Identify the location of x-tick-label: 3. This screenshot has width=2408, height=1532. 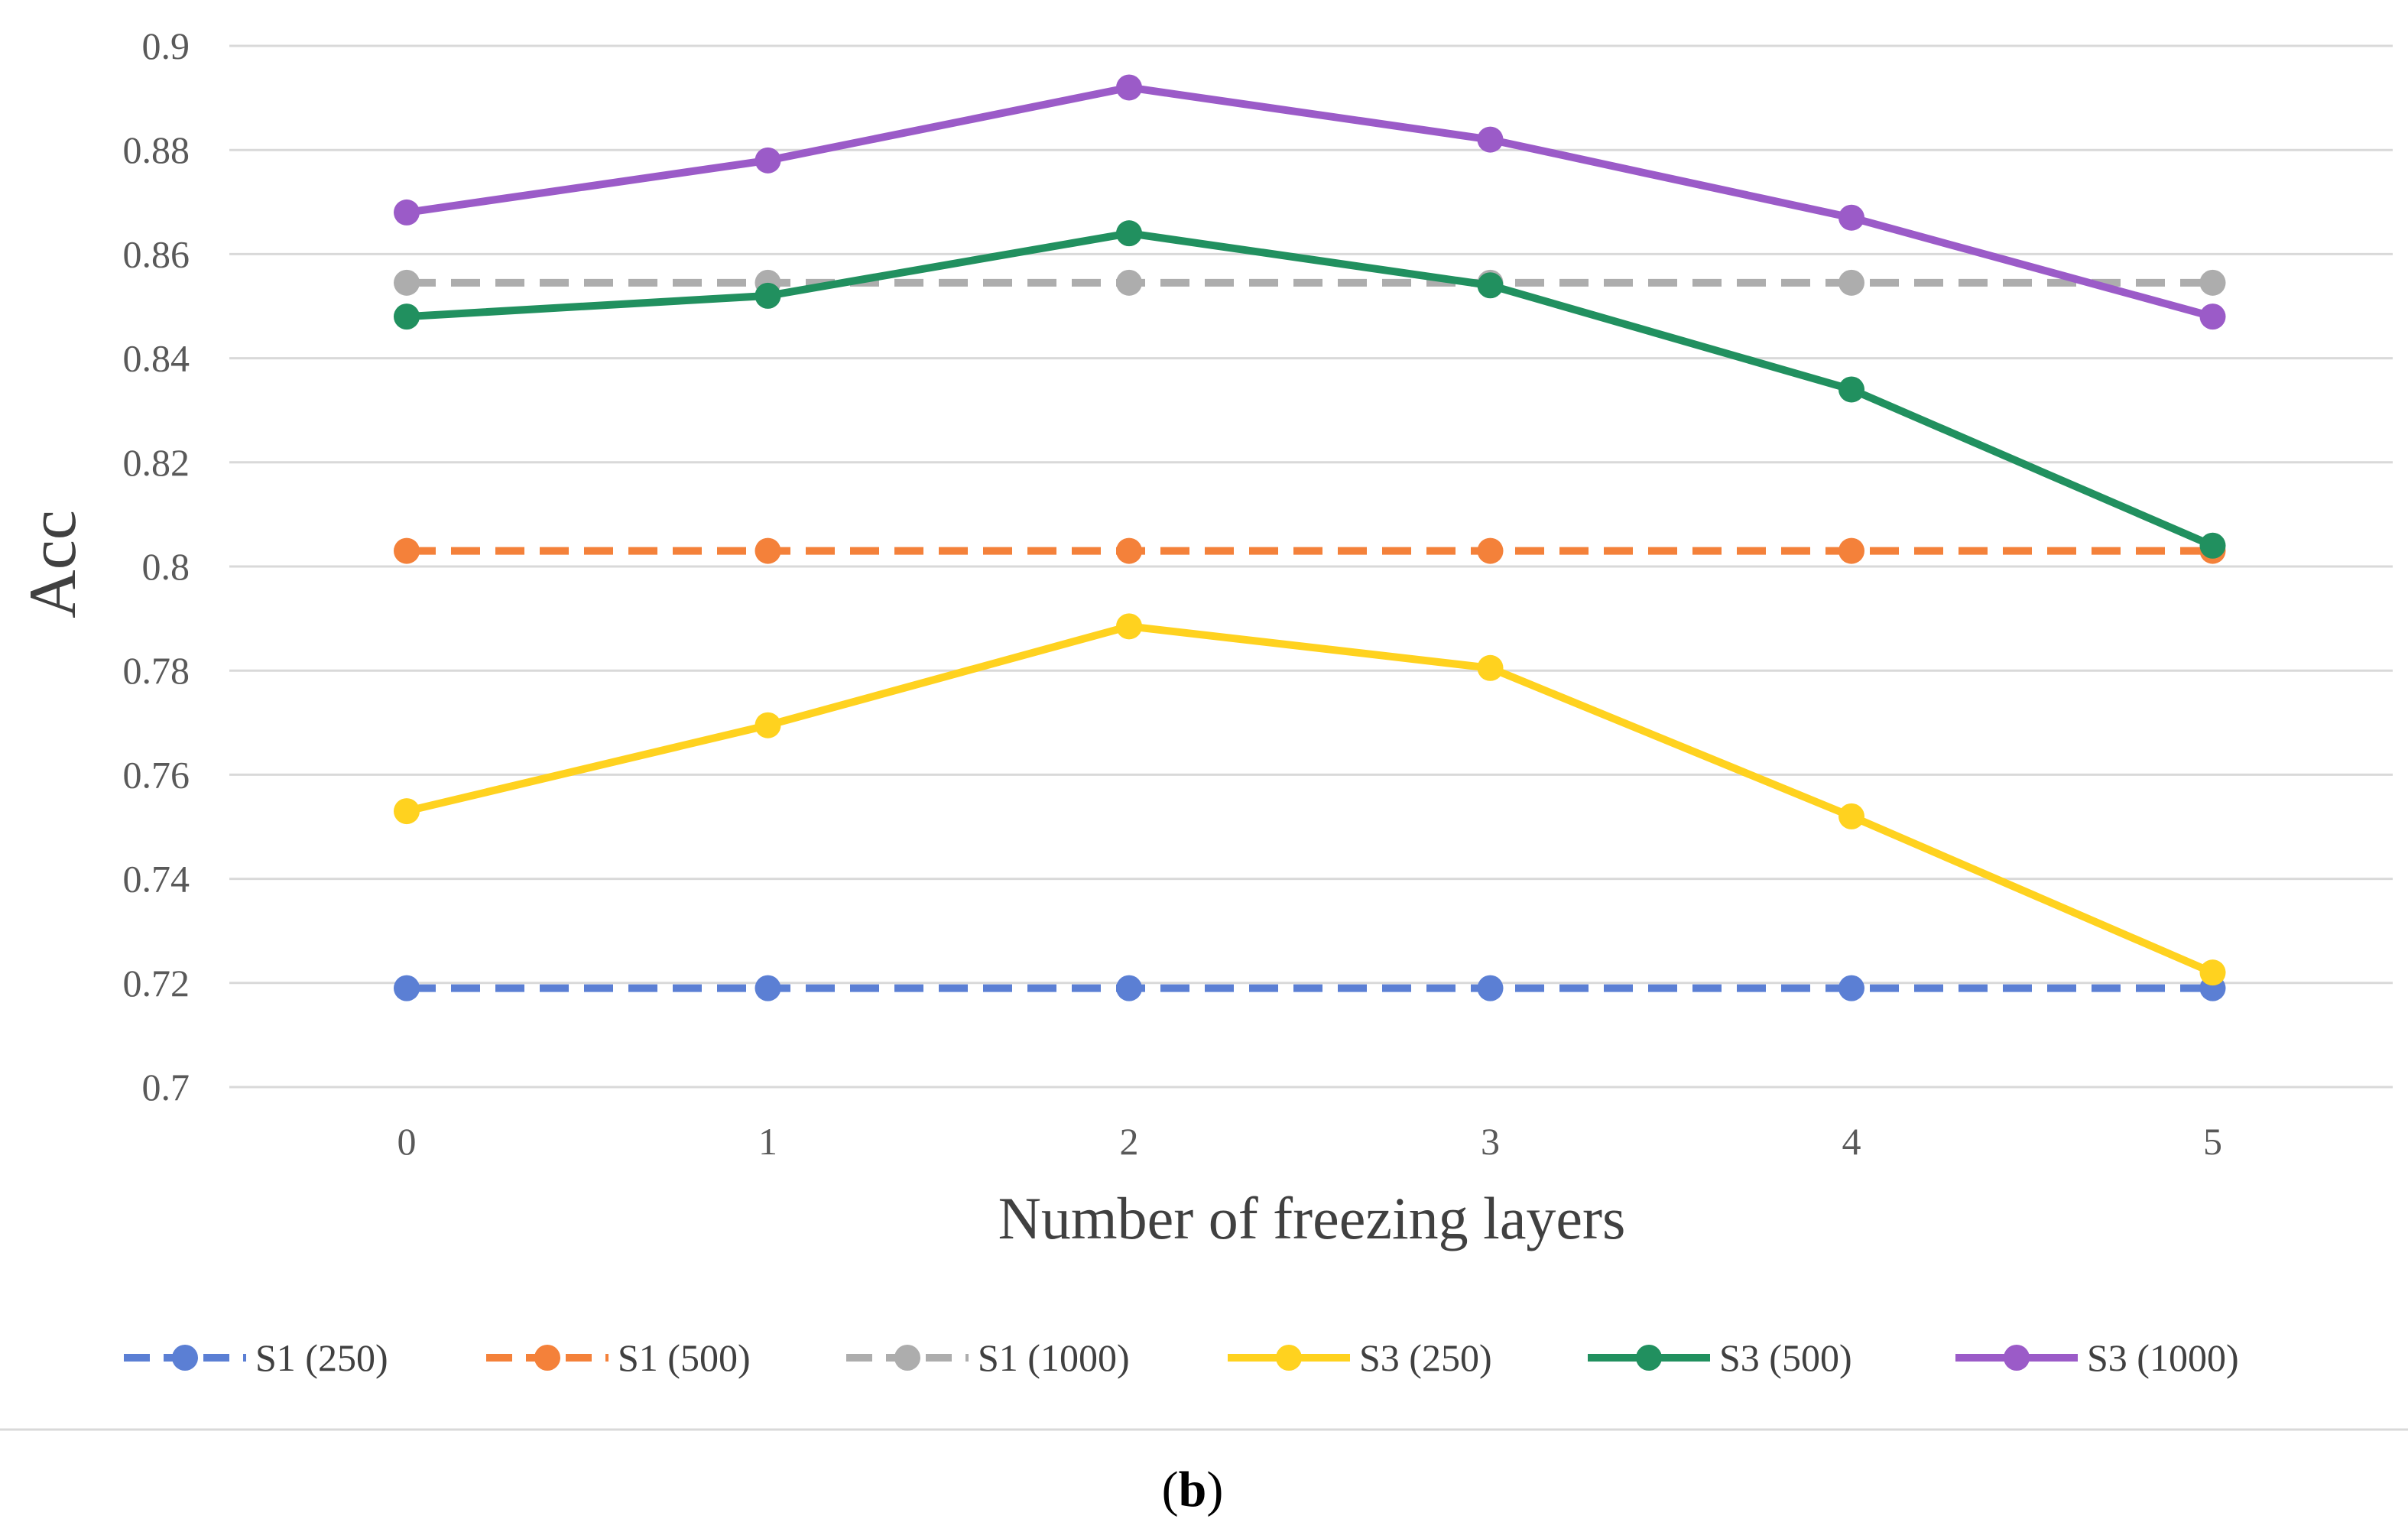
(1491, 1141).